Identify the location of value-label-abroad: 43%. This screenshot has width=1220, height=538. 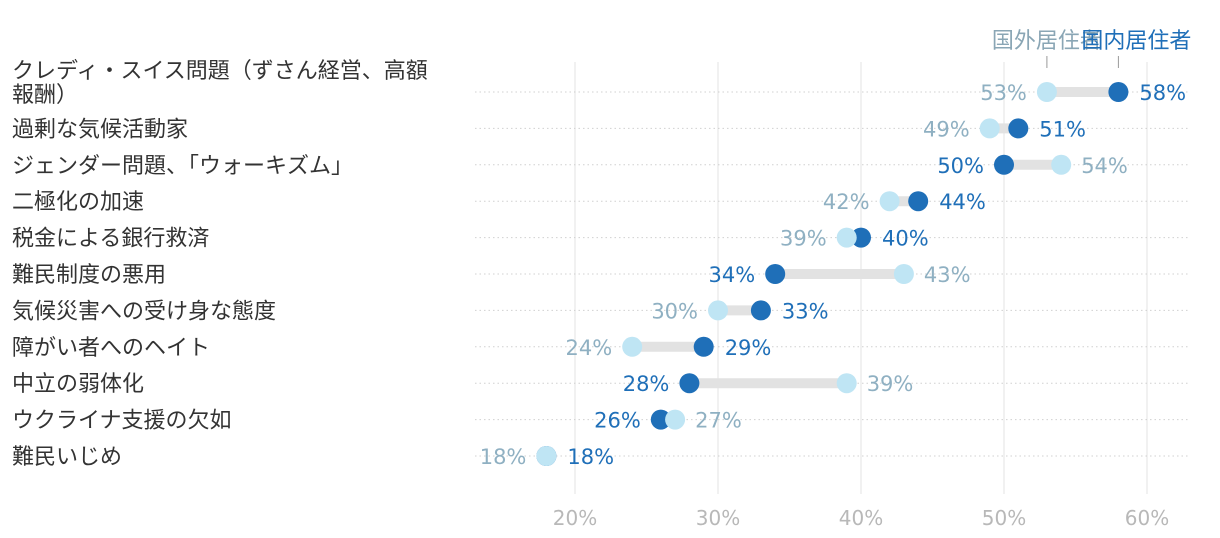
(947, 275).